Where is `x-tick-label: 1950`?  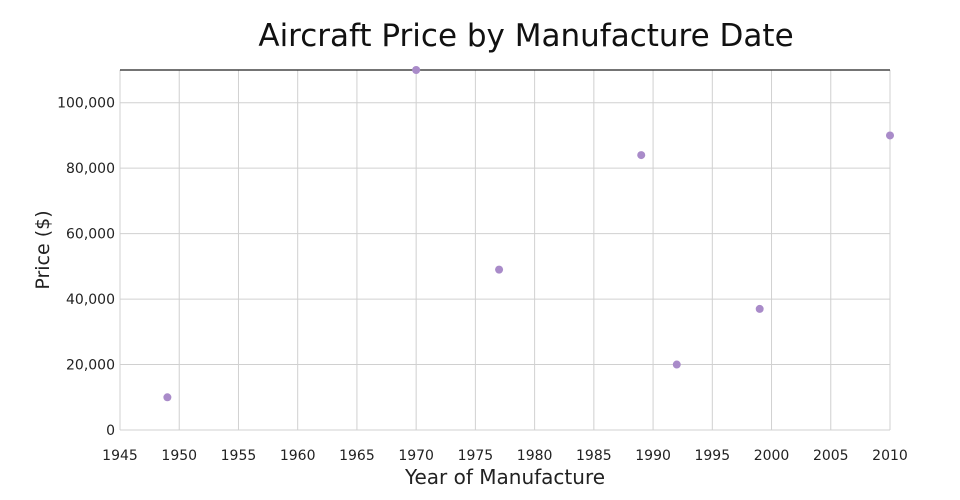 x-tick-label: 1950 is located at coordinates (179, 456).